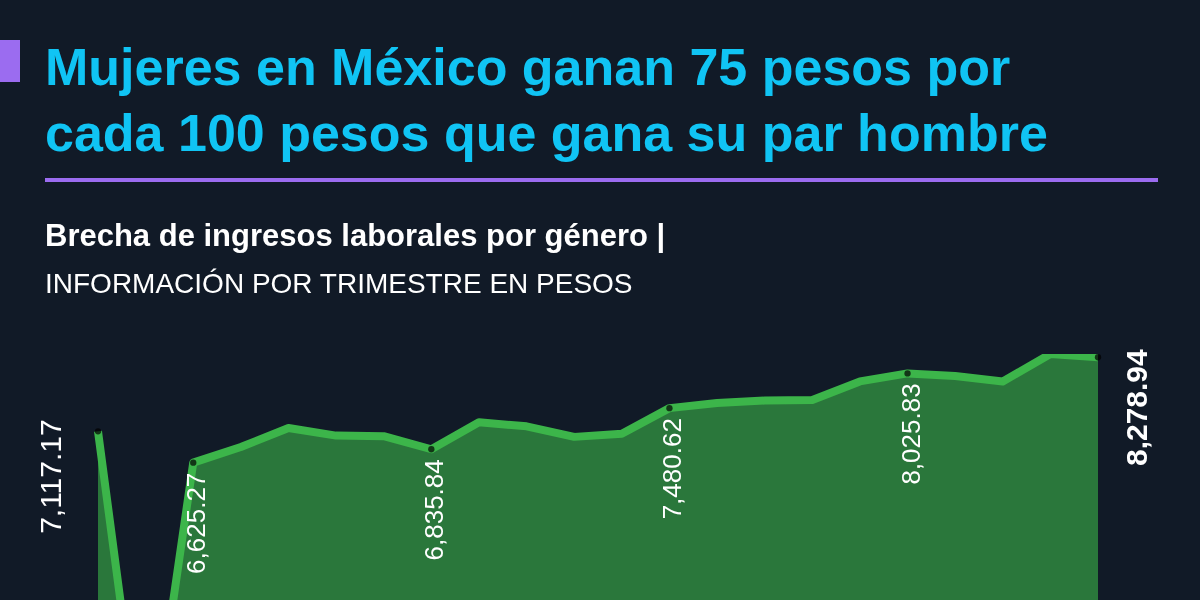 This screenshot has height=600, width=1200. What do you see at coordinates (339, 284) in the screenshot?
I see `text: INFORMACIÓN POR TRIMESTRE EN PESOS` at bounding box center [339, 284].